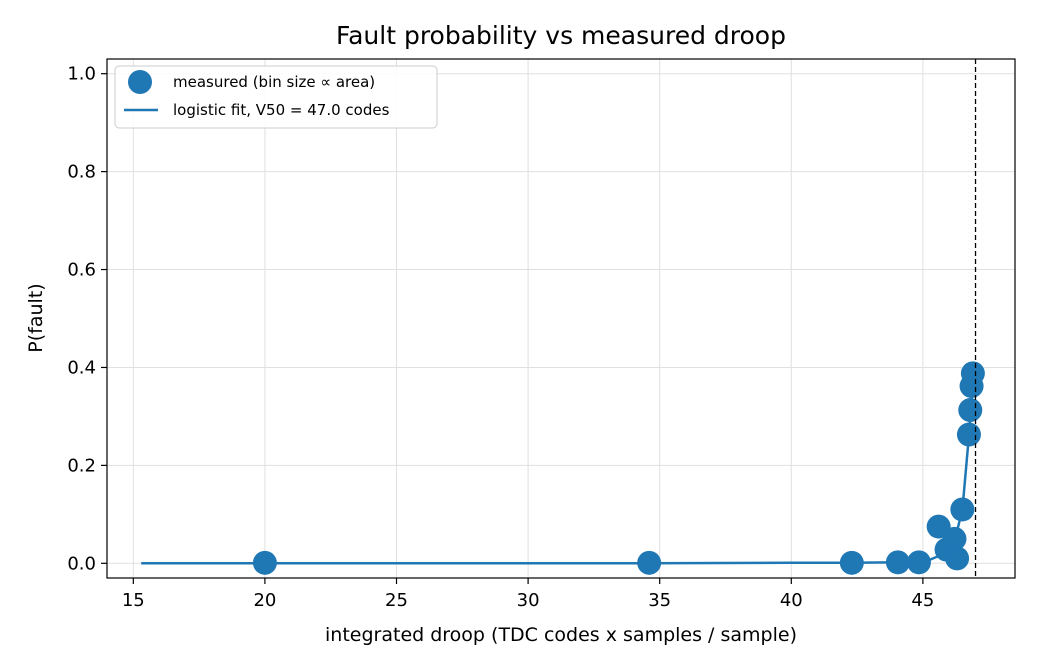  What do you see at coordinates (81, 74) in the screenshot?
I see `y-tick-label: 1.0` at bounding box center [81, 74].